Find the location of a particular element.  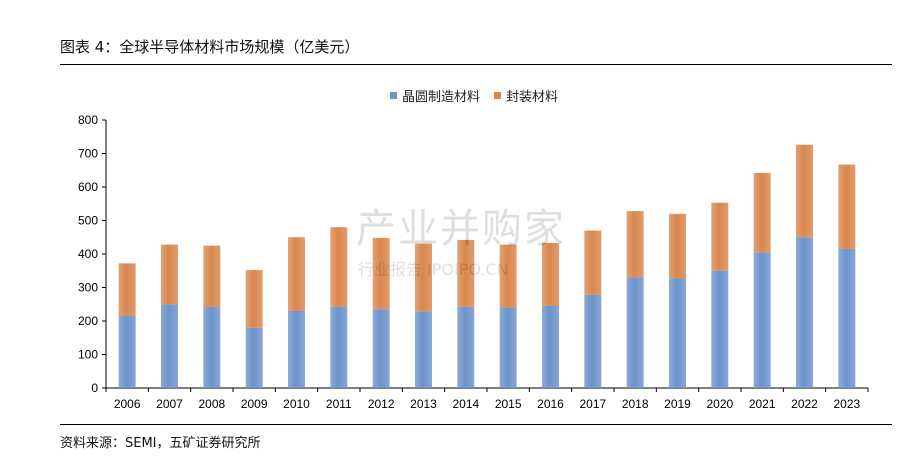

x-tick-label: 2010 is located at coordinates (296, 404).